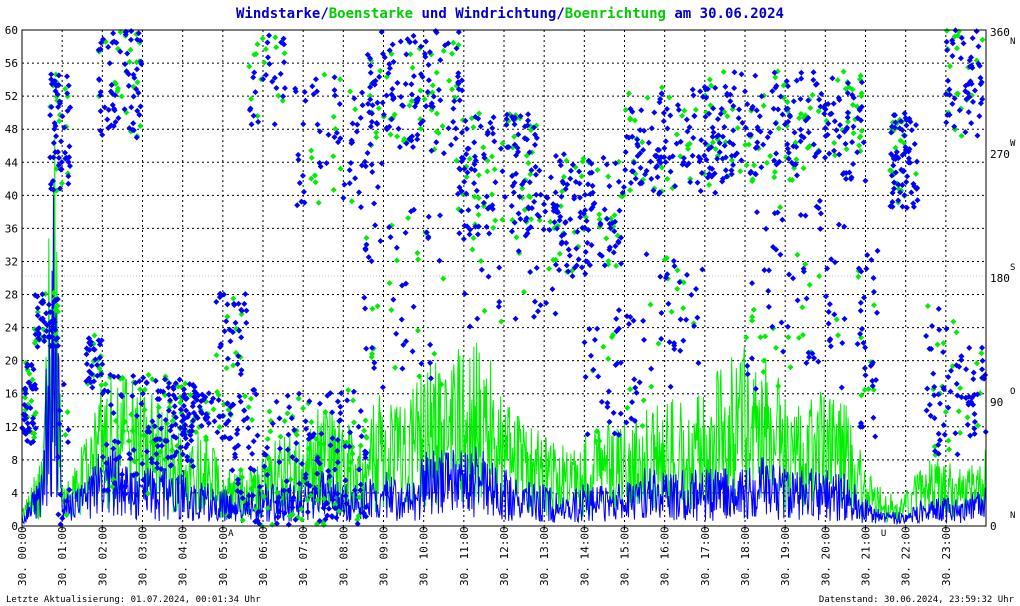 The height and width of the screenshot is (606, 1020). Describe the element at coordinates (829, 153) in the screenshot. I see `wind-direction-point-2068` at that location.